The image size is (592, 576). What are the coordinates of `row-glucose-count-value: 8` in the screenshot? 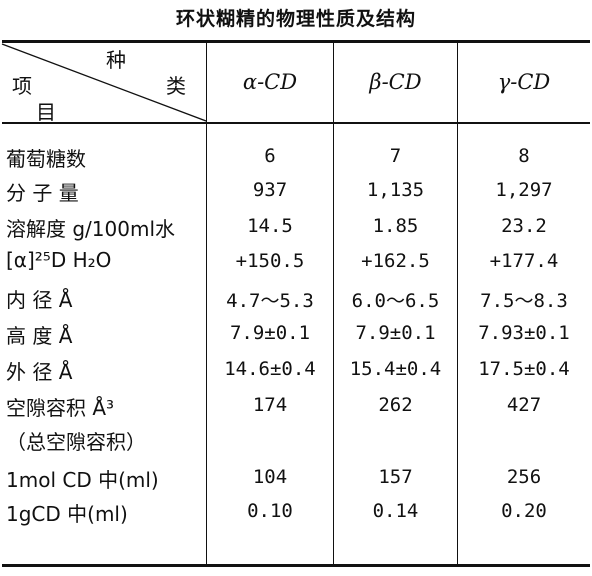 It's located at (524, 156).